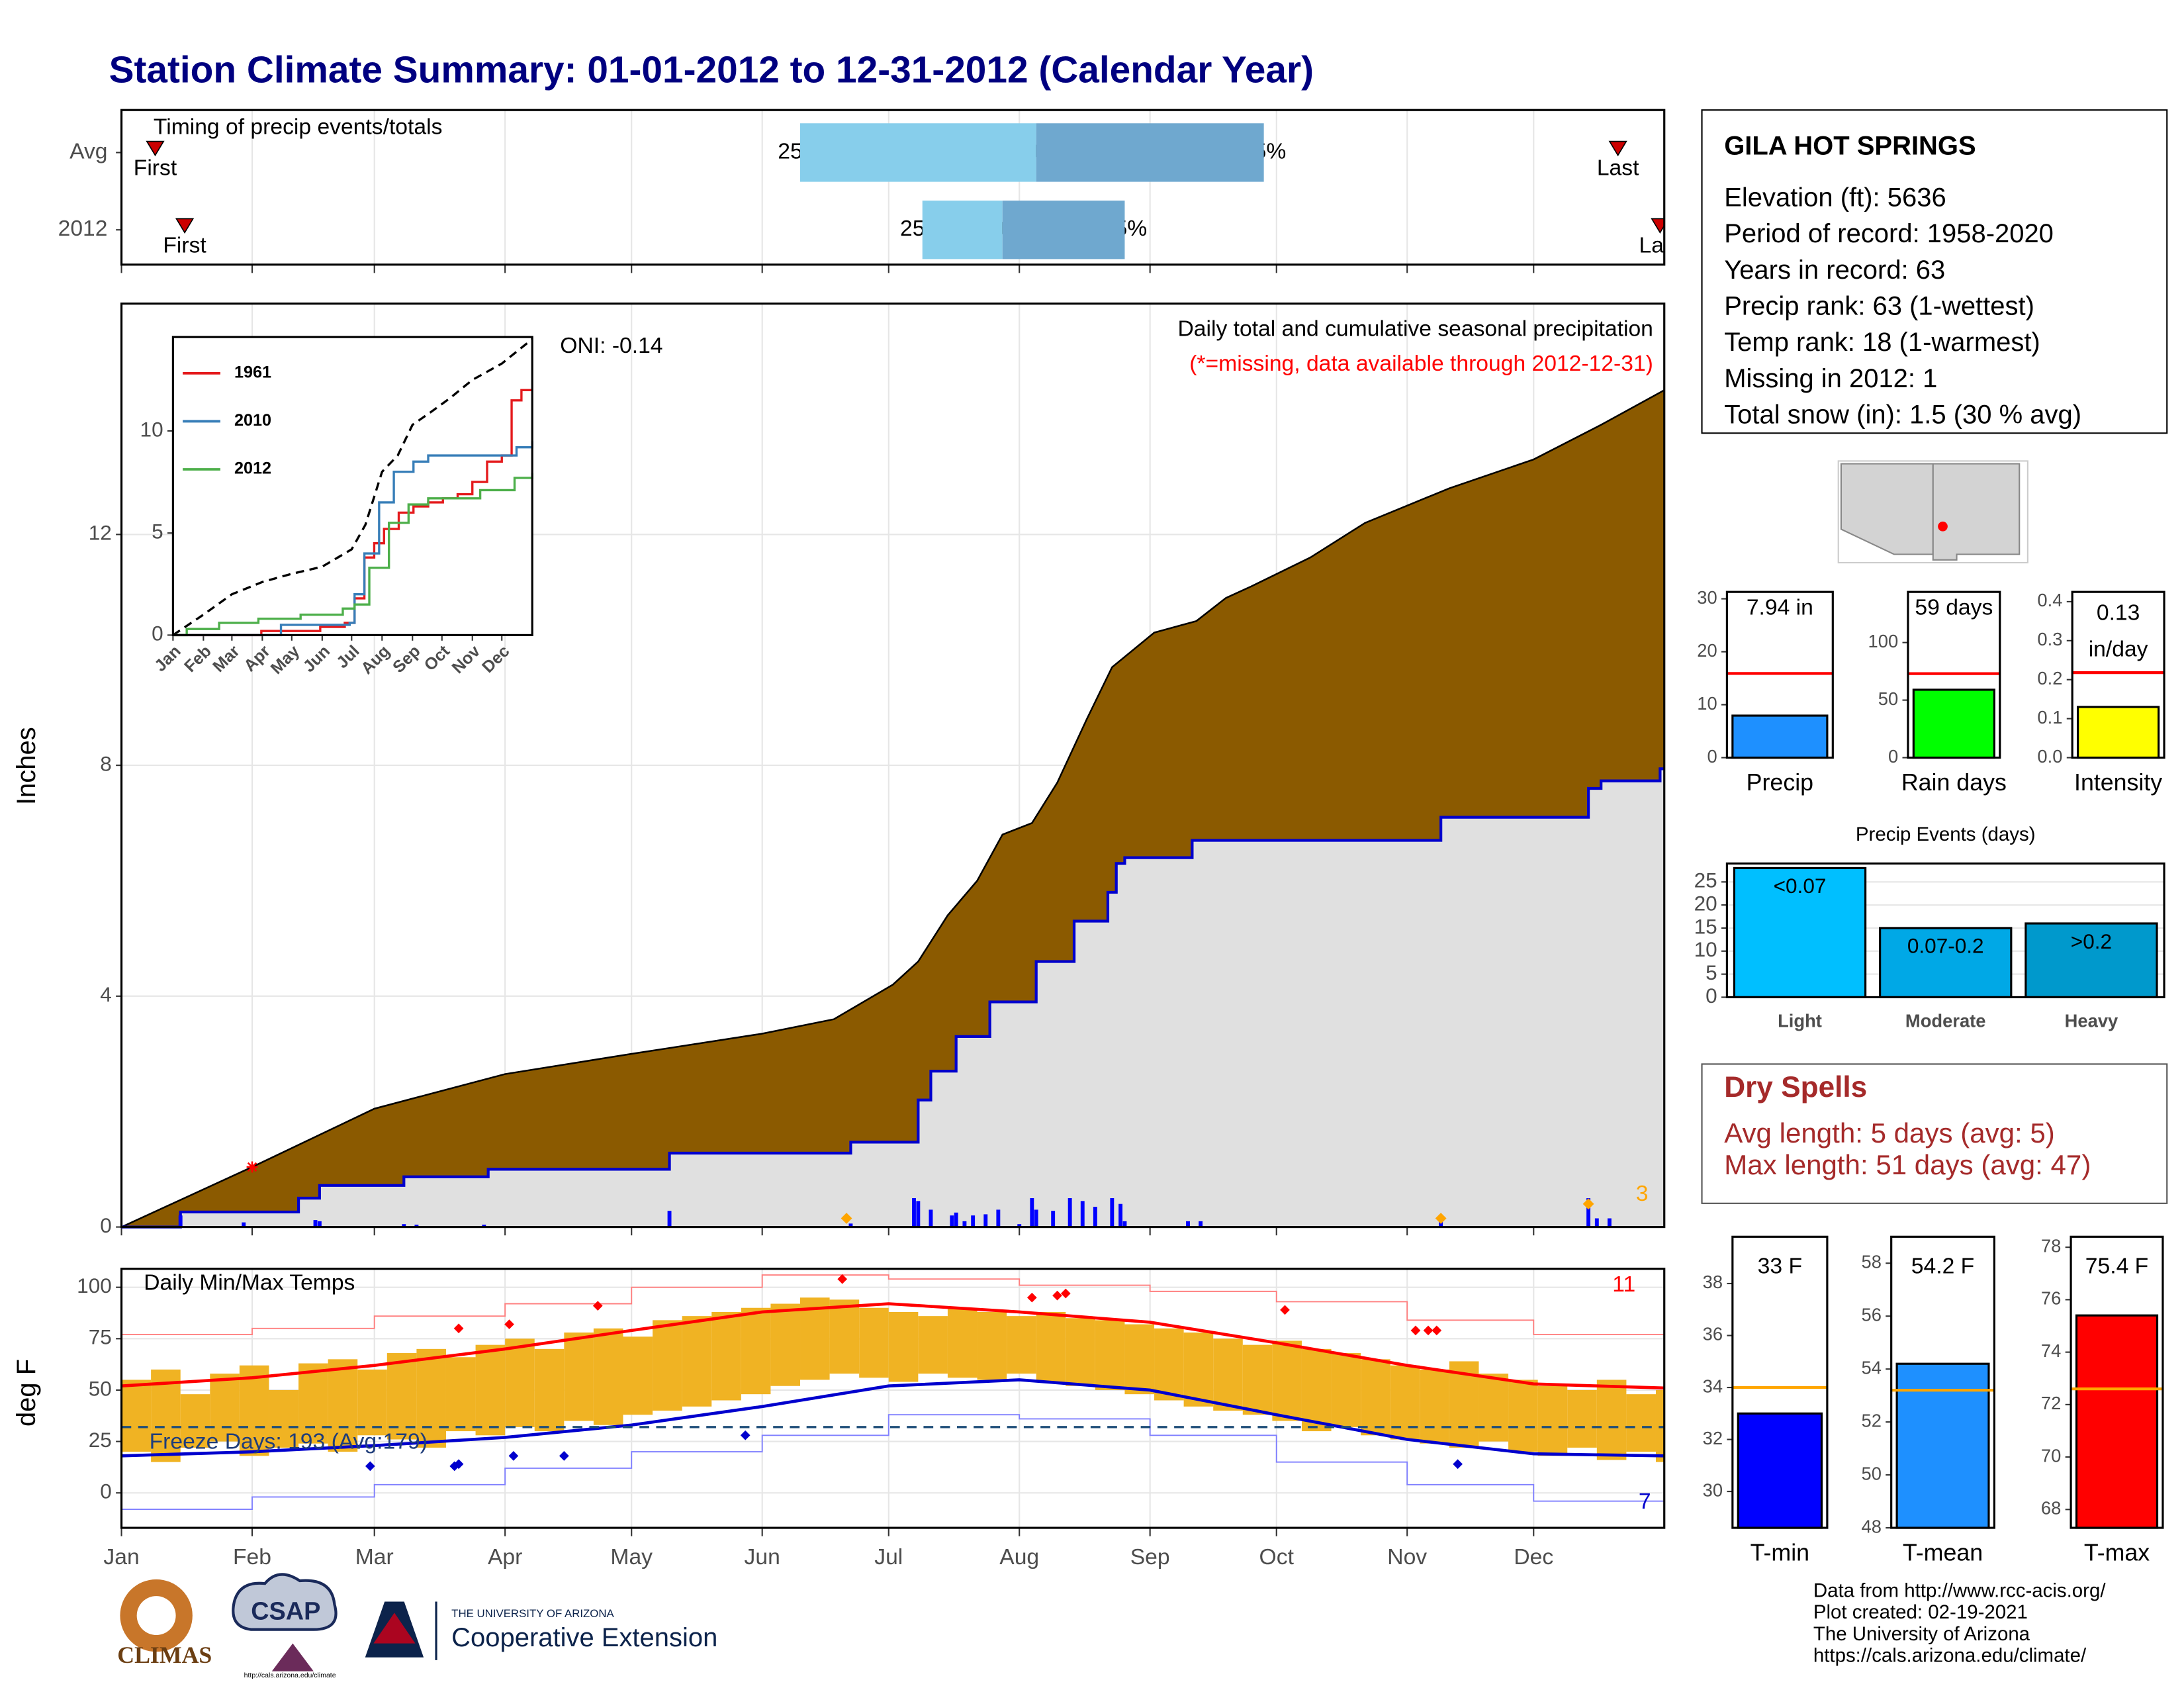  What do you see at coordinates (1780, 1266) in the screenshot?
I see `value-label: 33 F` at bounding box center [1780, 1266].